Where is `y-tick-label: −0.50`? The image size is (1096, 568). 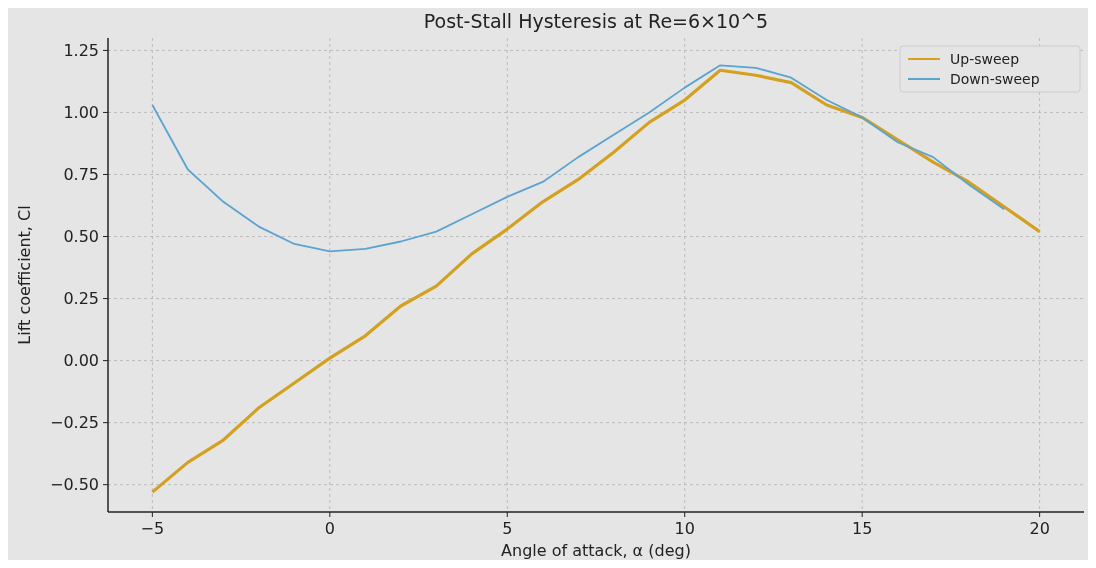 y-tick-label: −0.50 is located at coordinates (74, 485).